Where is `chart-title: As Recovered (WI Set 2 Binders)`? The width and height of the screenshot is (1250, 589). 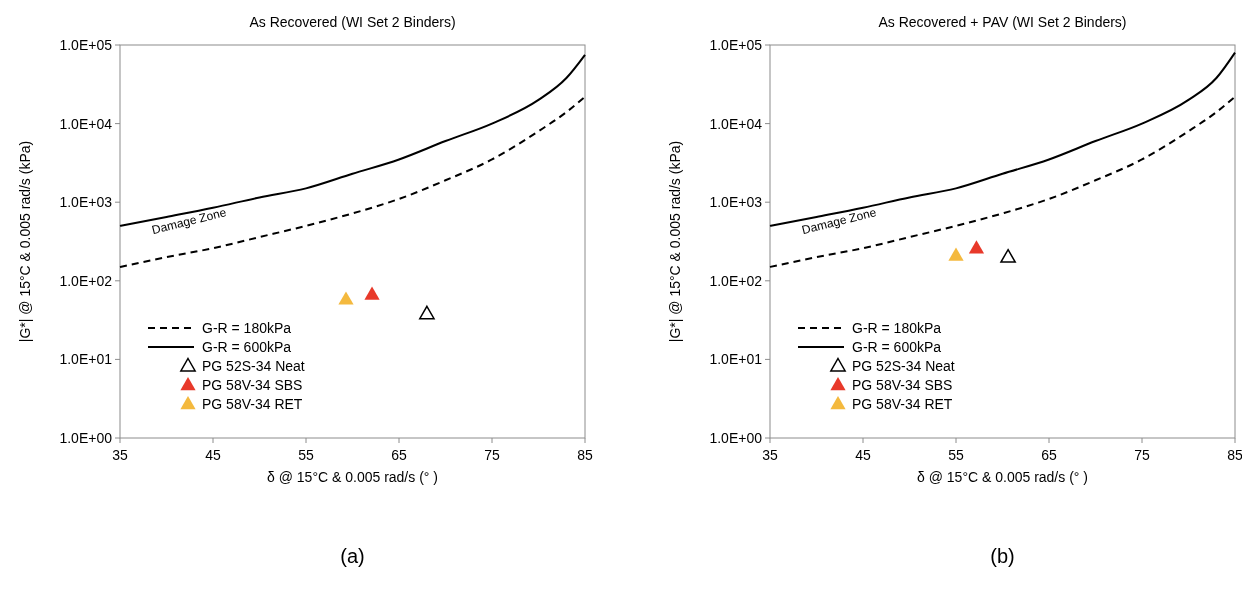
chart-title: As Recovered (WI Set 2 Binders) is located at coordinates (352, 22).